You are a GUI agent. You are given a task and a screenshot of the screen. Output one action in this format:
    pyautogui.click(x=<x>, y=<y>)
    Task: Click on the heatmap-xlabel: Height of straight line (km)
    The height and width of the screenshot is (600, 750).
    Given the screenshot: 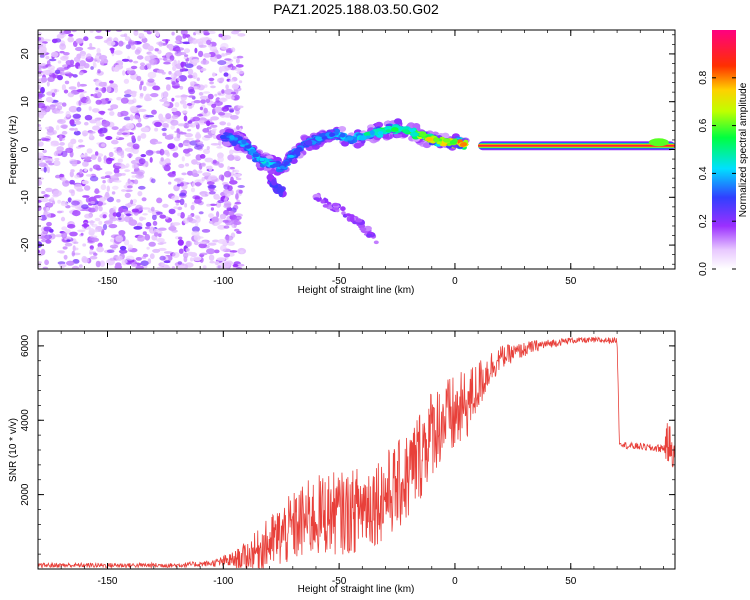 What is the action you would take?
    pyautogui.click(x=356, y=290)
    